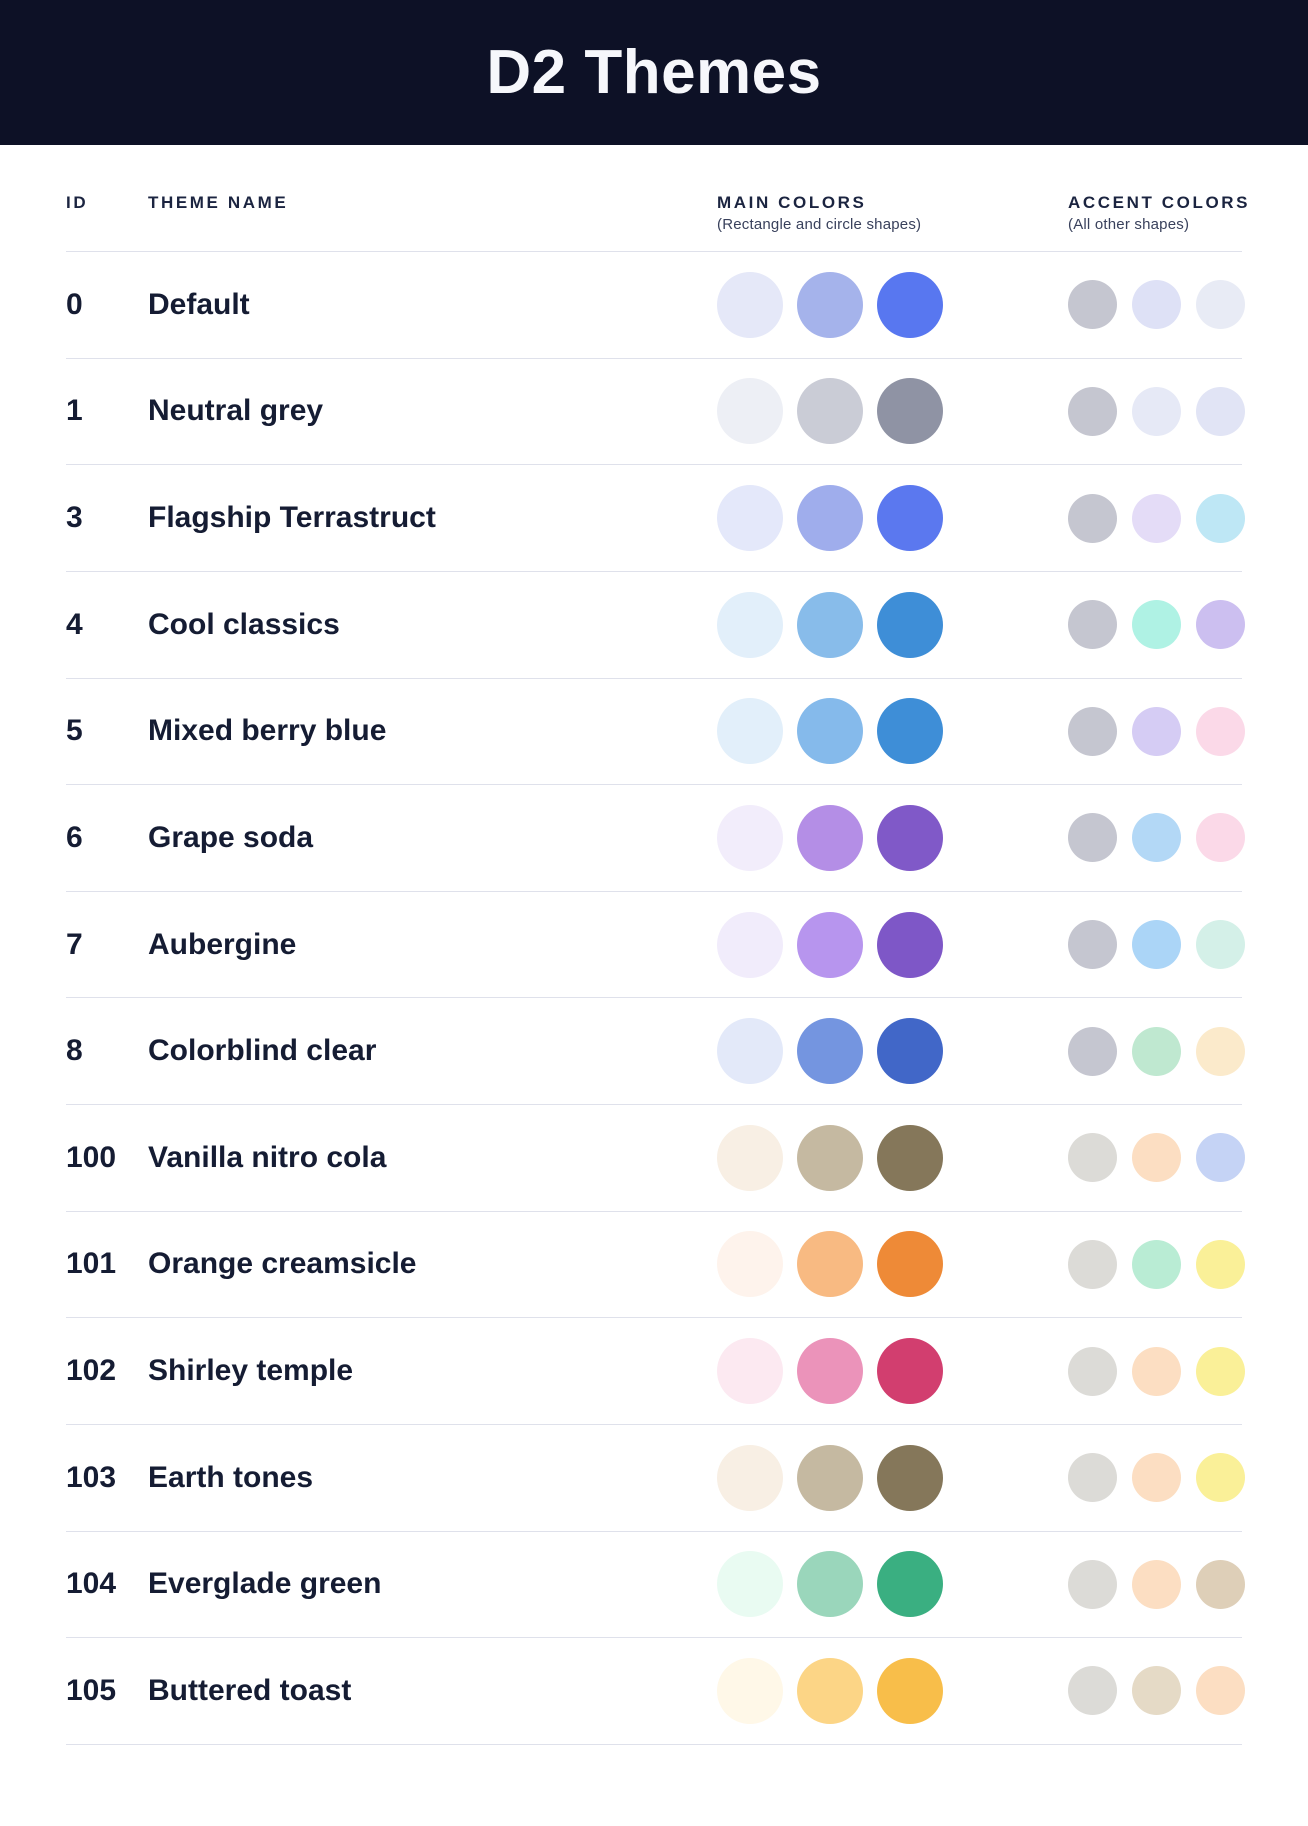 This screenshot has height=1826, width=1308. Describe the element at coordinates (655, 625) in the screenshot. I see `table-row: 4 Cool classics` at that location.